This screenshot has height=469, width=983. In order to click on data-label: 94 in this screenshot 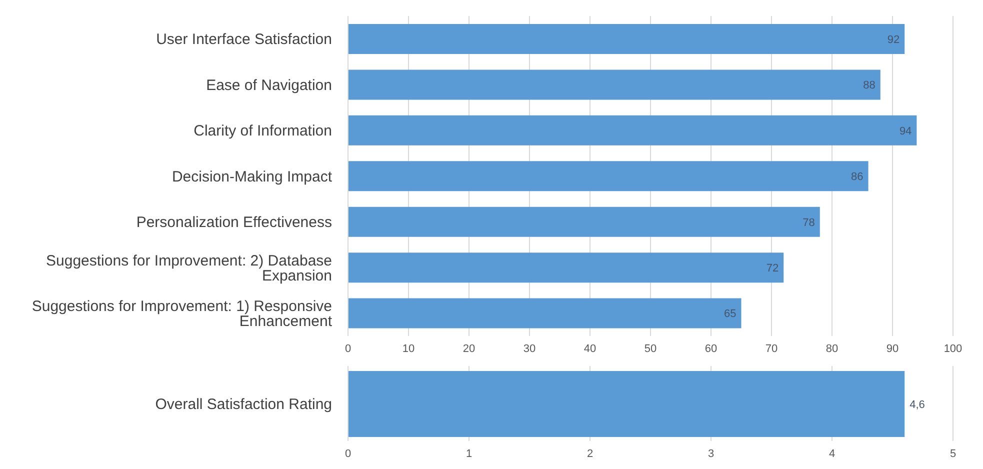, I will do `click(905, 131)`.